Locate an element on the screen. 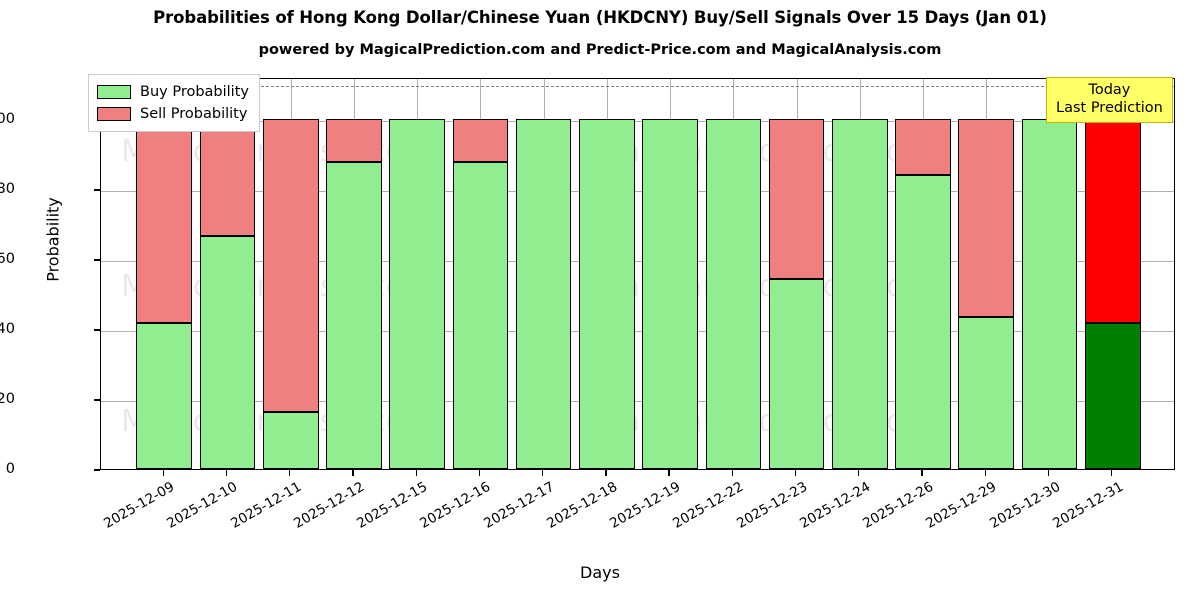 The image size is (1200, 600). x-axis-tick-label: 2025-12-19 is located at coordinates (645, 505).